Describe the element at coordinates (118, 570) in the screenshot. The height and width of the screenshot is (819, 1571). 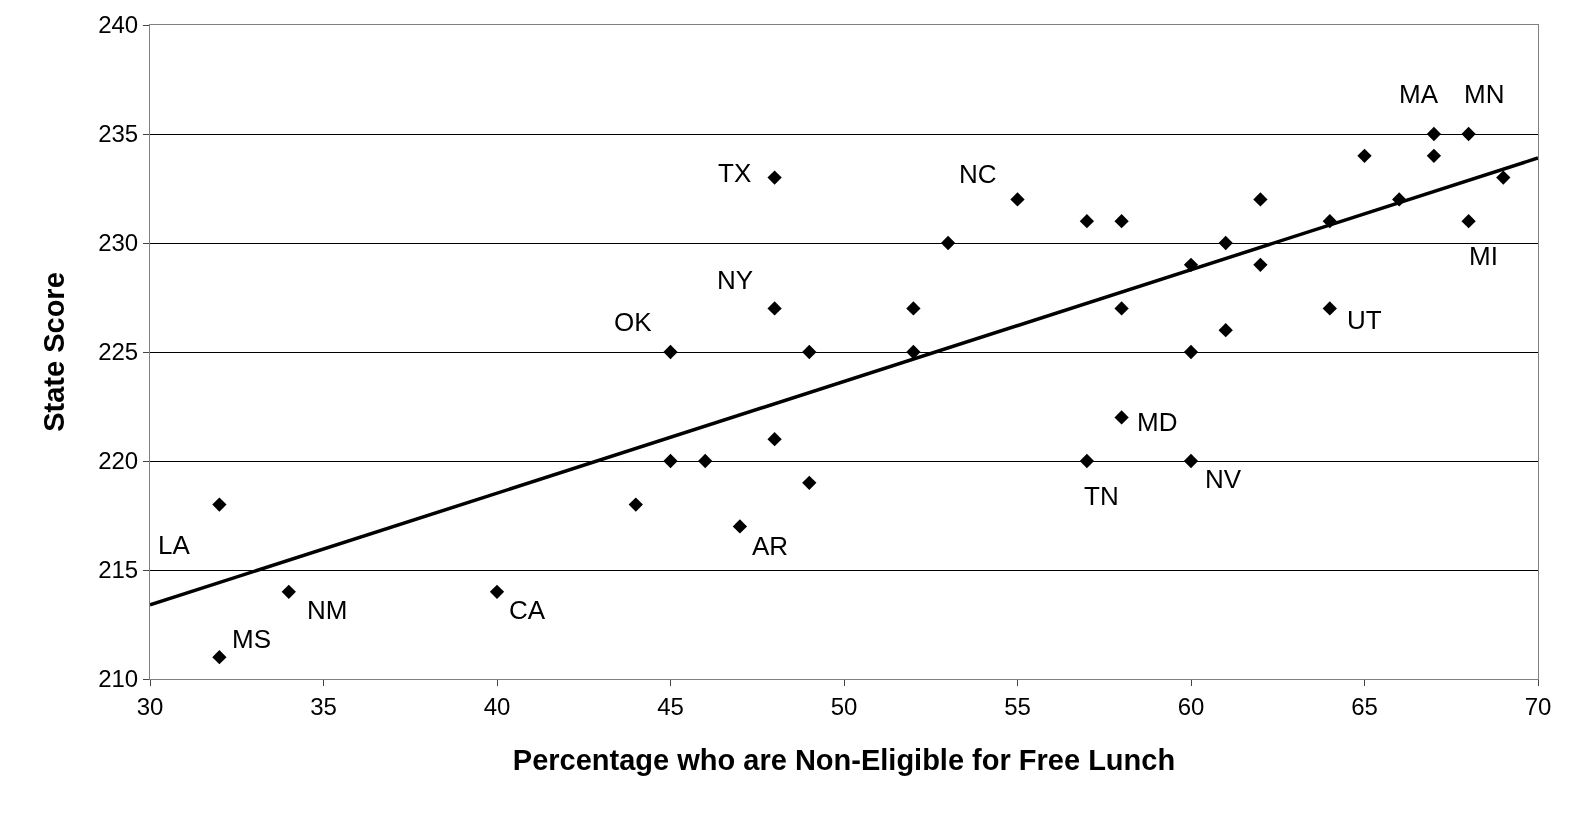
I see `y-tick-label: 215` at that location.